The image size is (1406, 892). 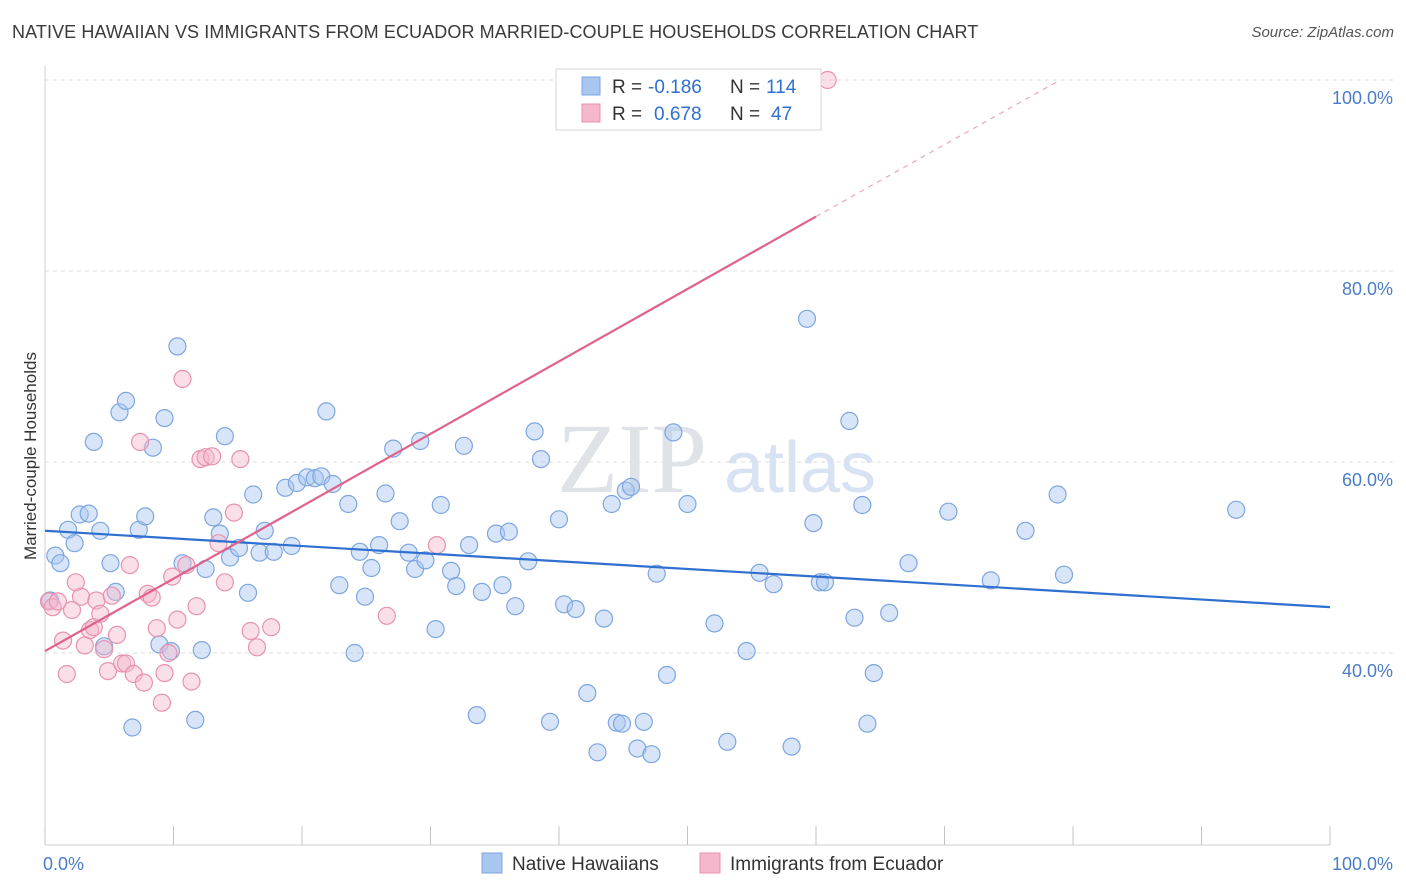 I want to click on y-tick-label-0: 40.0%, so click(x=1367, y=671).